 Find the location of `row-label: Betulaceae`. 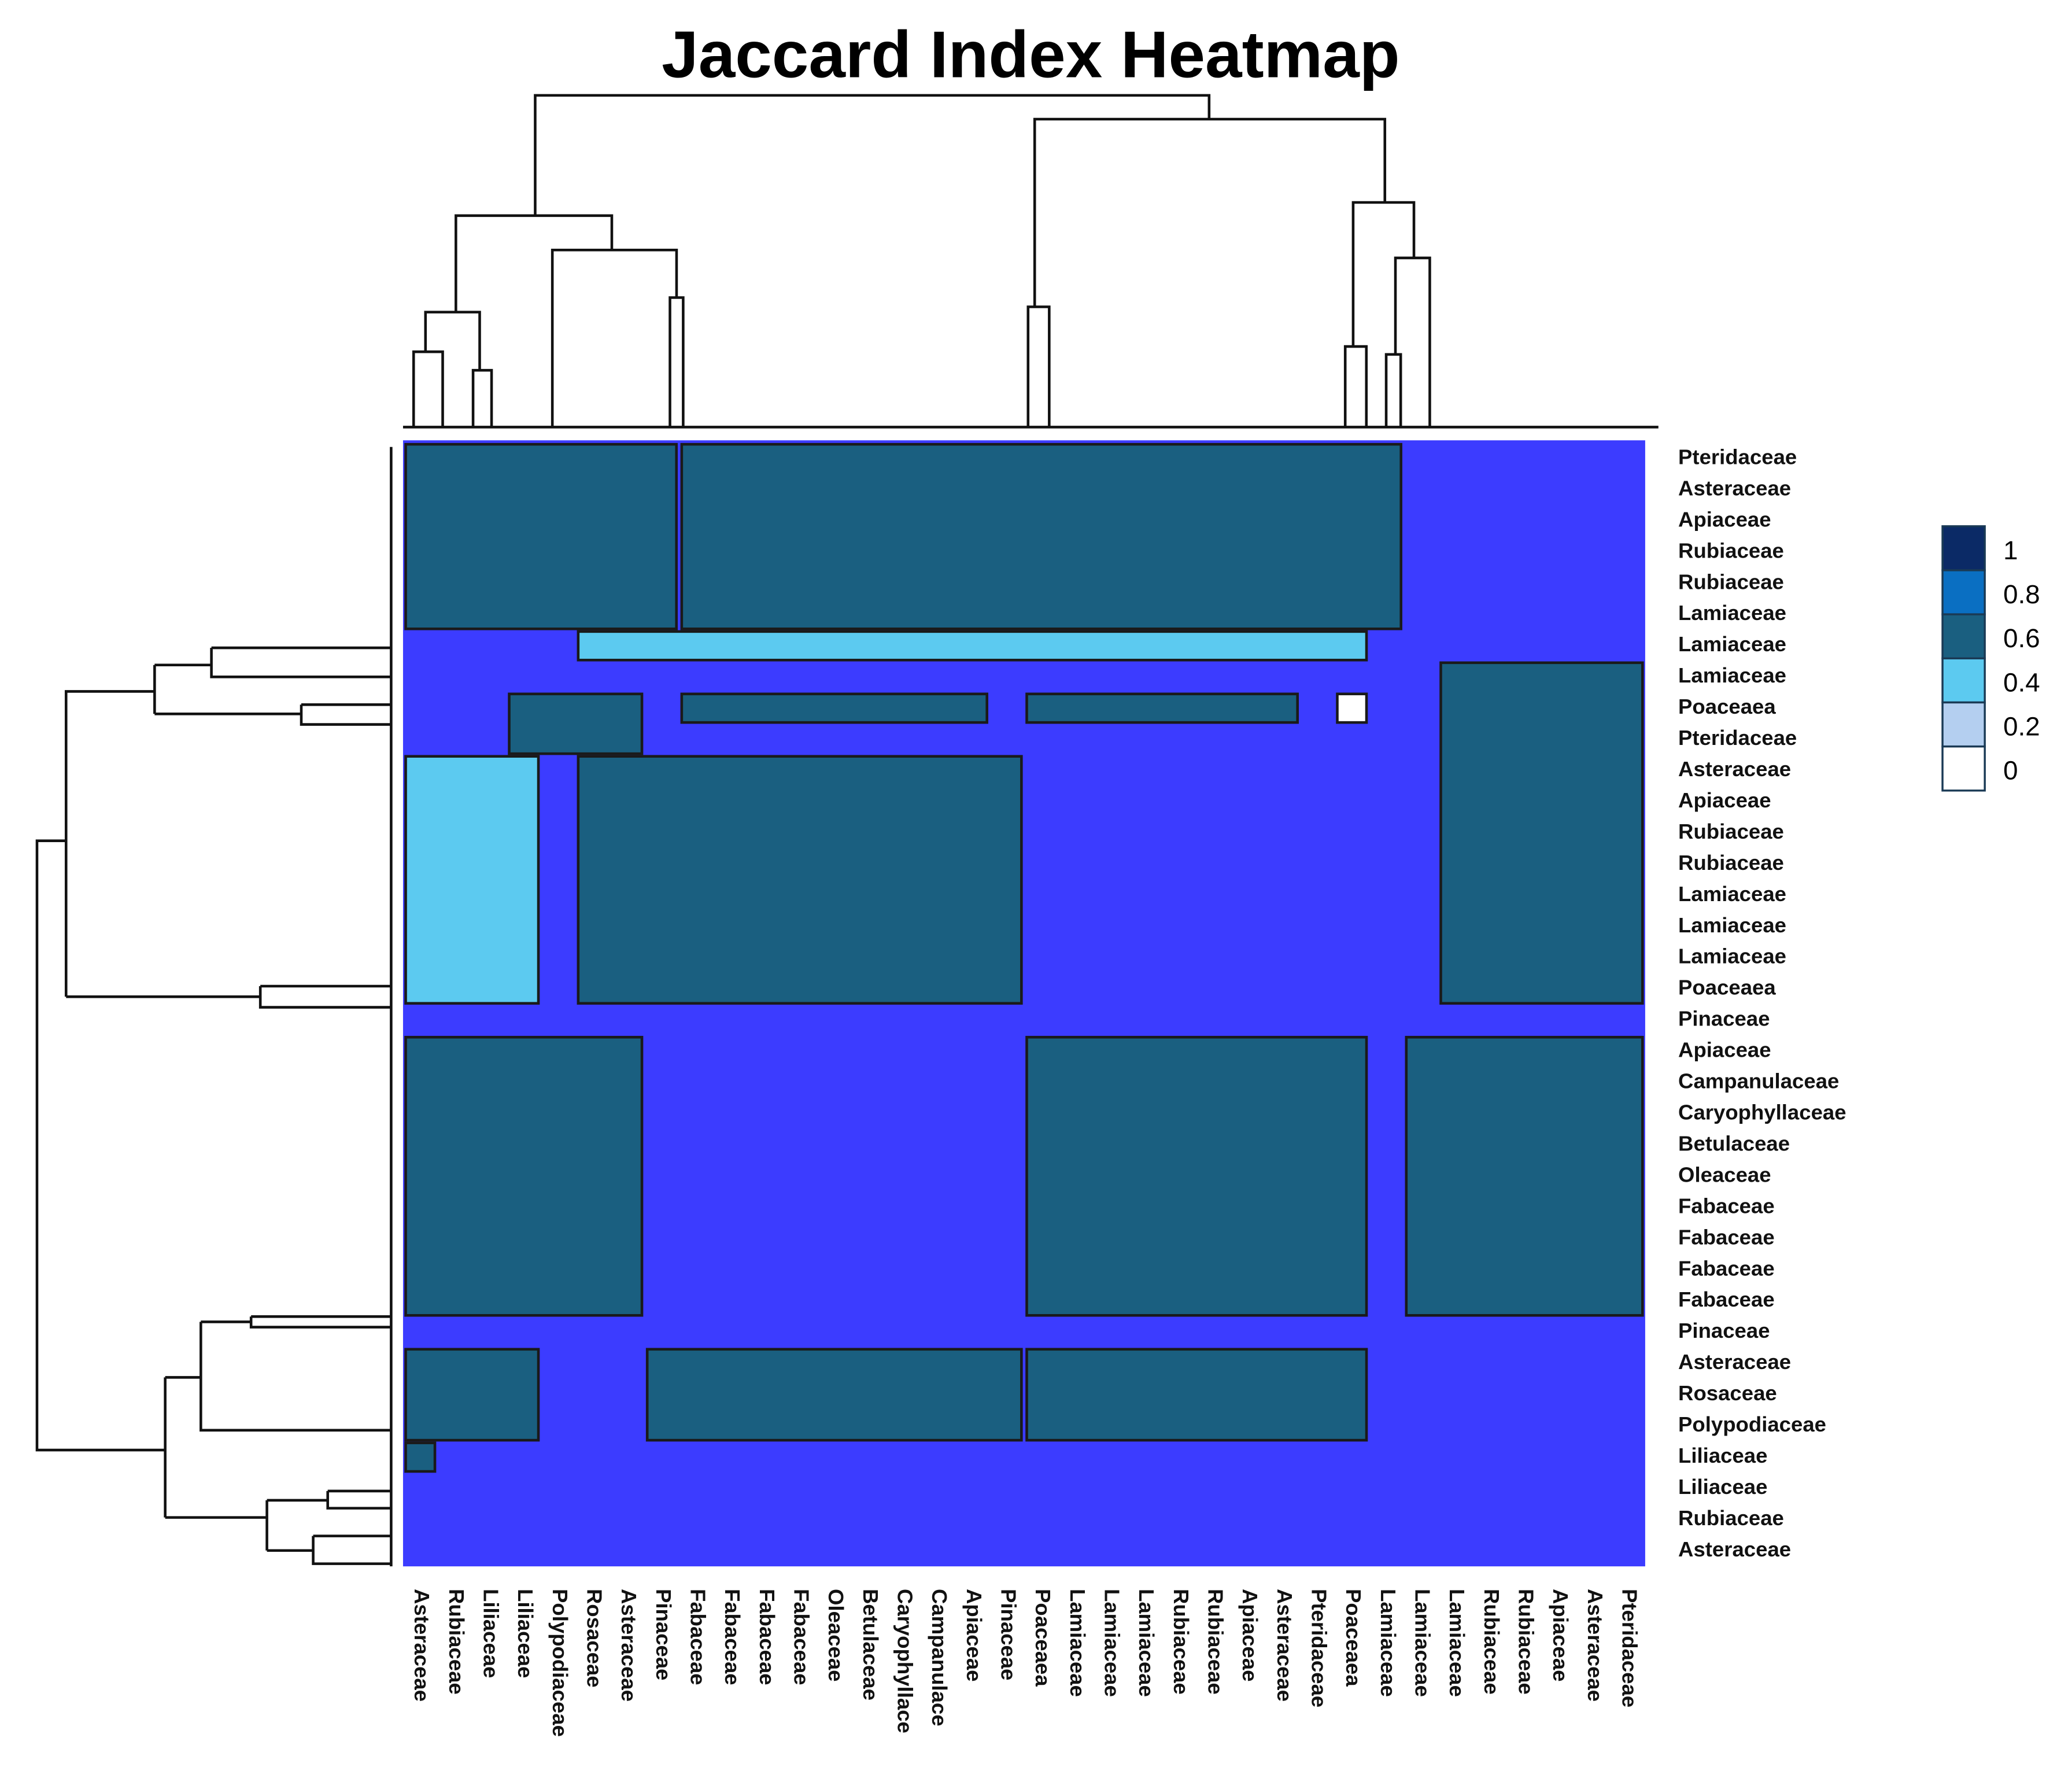

row-label: Betulaceae is located at coordinates (1734, 1143).